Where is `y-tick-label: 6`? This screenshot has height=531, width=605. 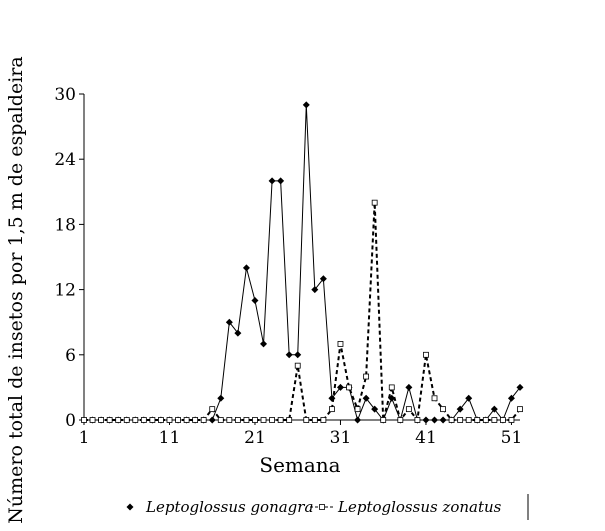 y-tick-label: 6 is located at coordinates (70, 356).